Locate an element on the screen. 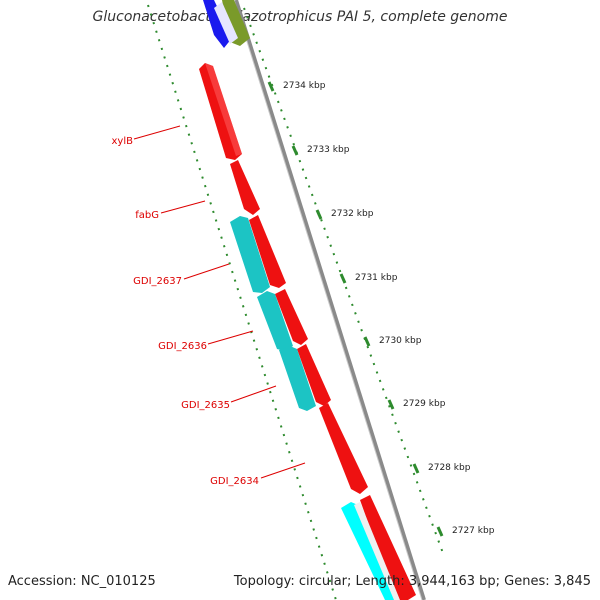 This screenshot has height=600, width=600. gene-label-GDI_2637: GDI_2637 is located at coordinates (157, 281).